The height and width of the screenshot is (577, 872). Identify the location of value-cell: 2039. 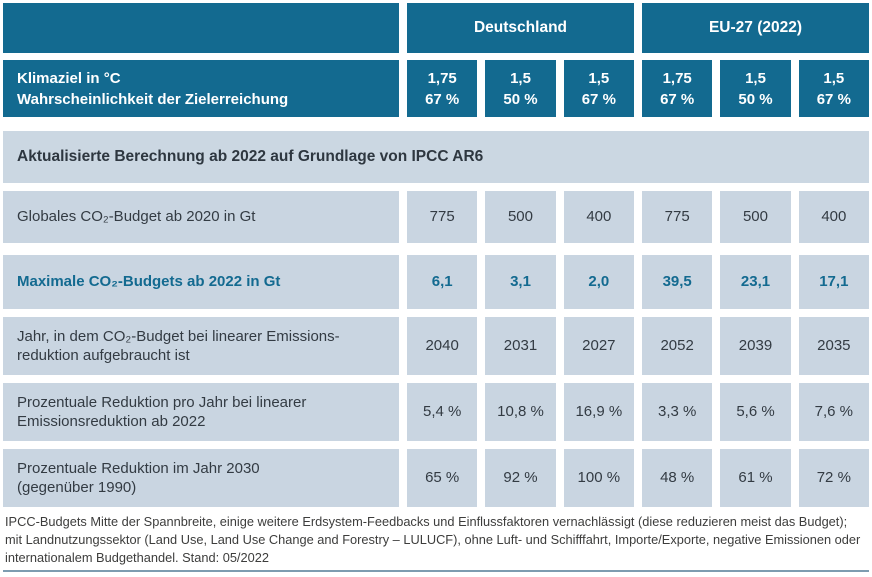
(755, 346).